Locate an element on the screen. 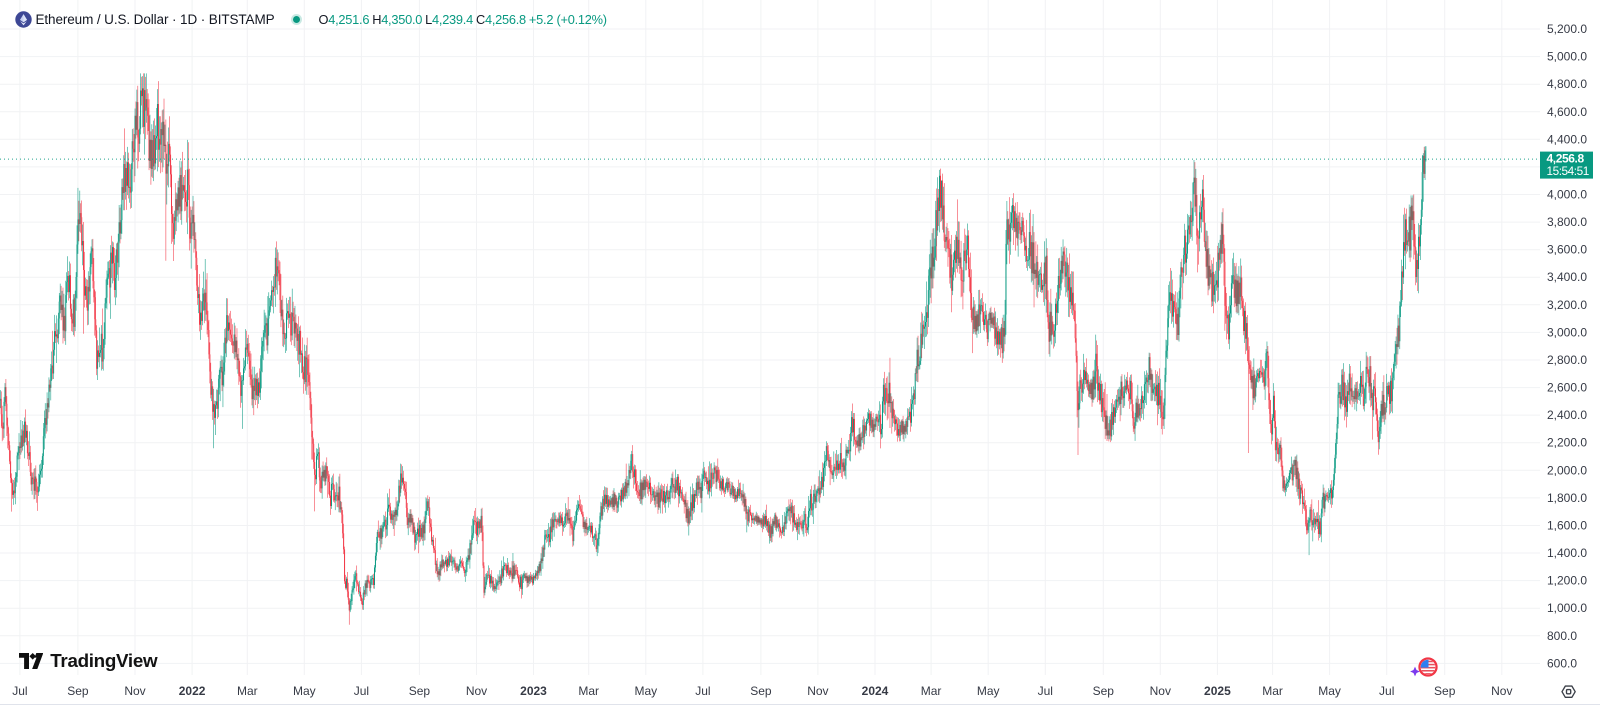 The width and height of the screenshot is (1600, 710). svg-text: 1,000.0 is located at coordinates (1567, 608).